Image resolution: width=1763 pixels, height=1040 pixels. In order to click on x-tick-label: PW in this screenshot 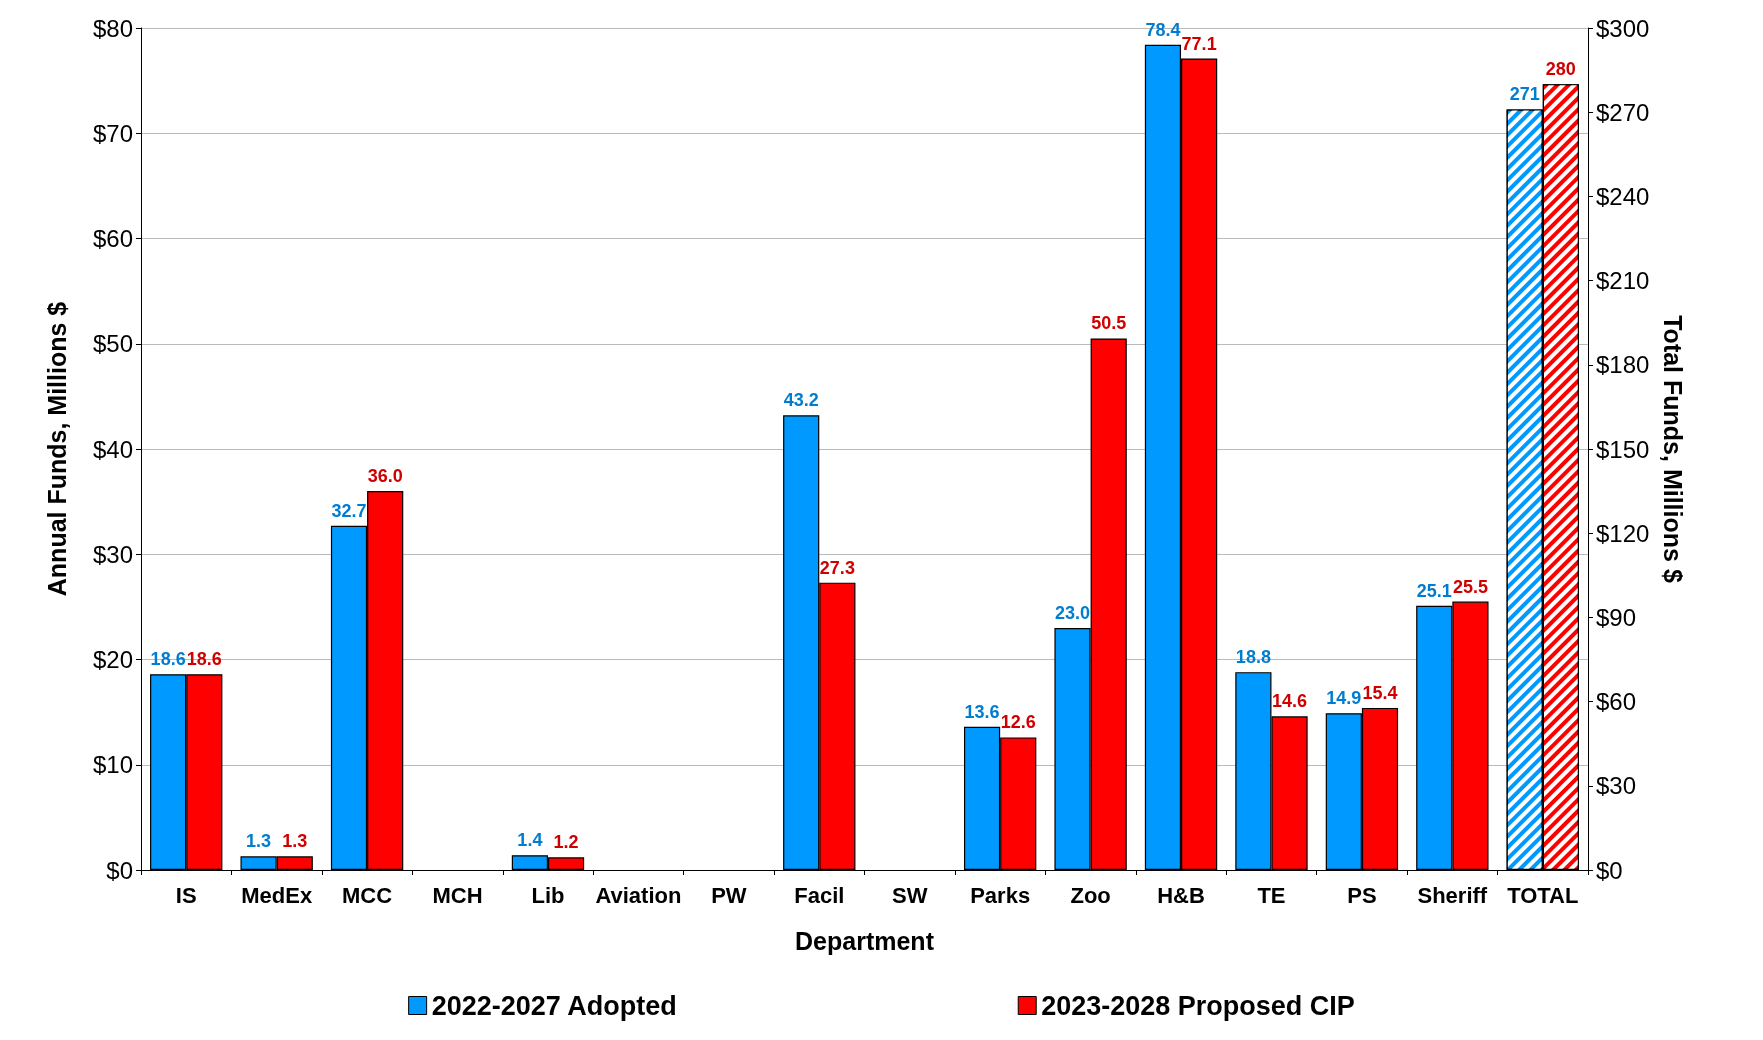, I will do `click(729, 895)`.